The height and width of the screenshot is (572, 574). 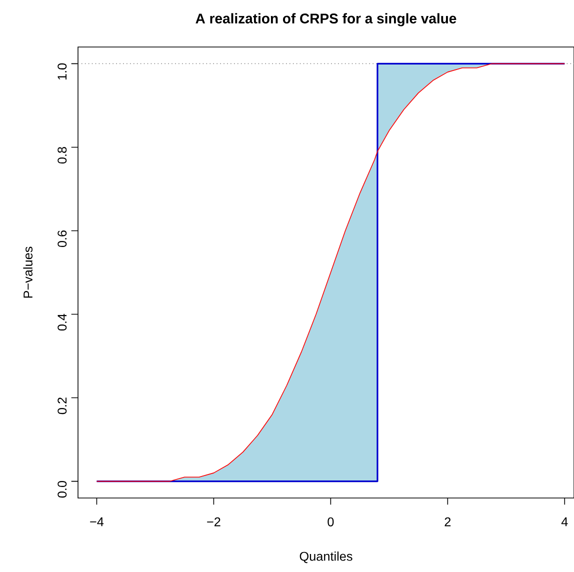 What do you see at coordinates (62, 239) in the screenshot?
I see `y-tick-label: 0.6` at bounding box center [62, 239].